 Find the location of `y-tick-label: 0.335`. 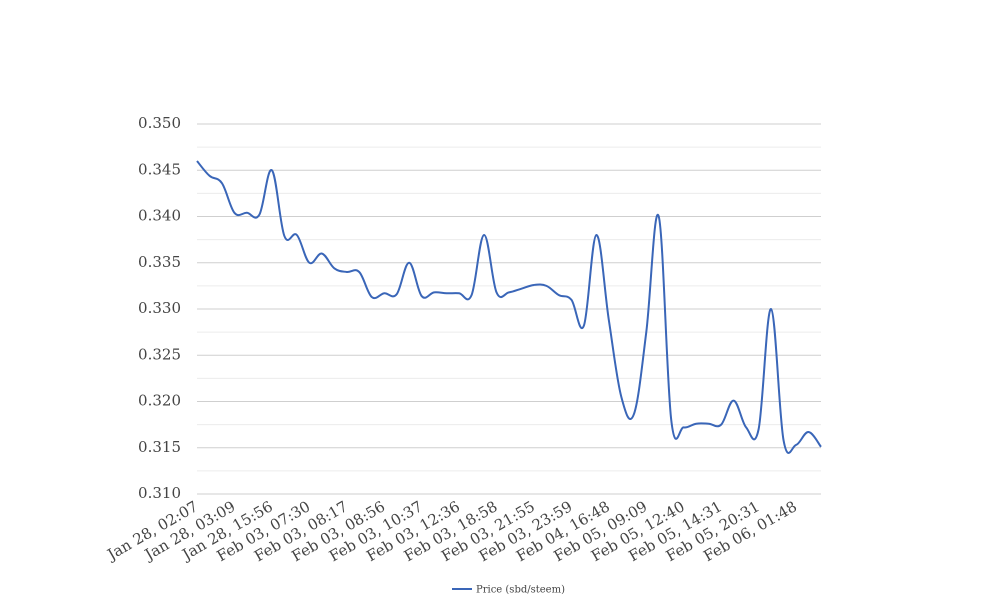

y-tick-label: 0.335 is located at coordinates (159, 262).